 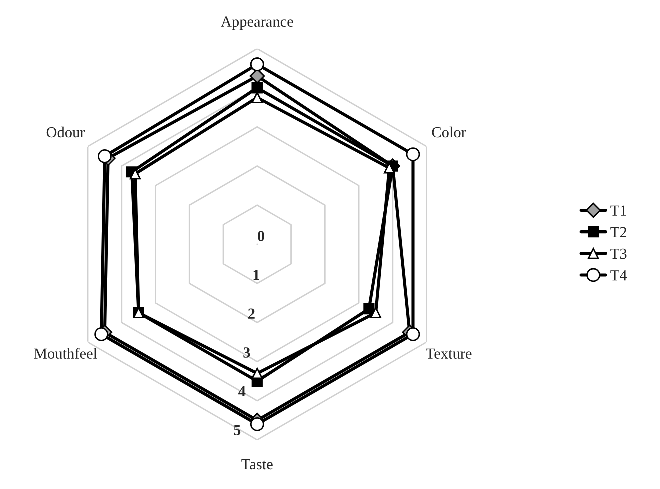 What do you see at coordinates (66, 353) in the screenshot?
I see `spoke-label: Mouthfeel` at bounding box center [66, 353].